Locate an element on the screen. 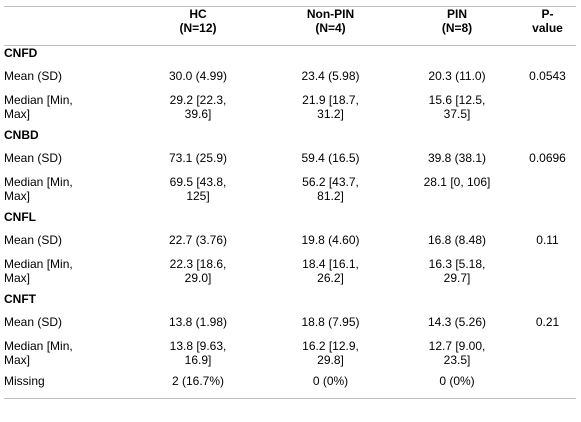 This screenshot has height=422, width=581. cell-pin: 20.3 (11.0) is located at coordinates (457, 76).